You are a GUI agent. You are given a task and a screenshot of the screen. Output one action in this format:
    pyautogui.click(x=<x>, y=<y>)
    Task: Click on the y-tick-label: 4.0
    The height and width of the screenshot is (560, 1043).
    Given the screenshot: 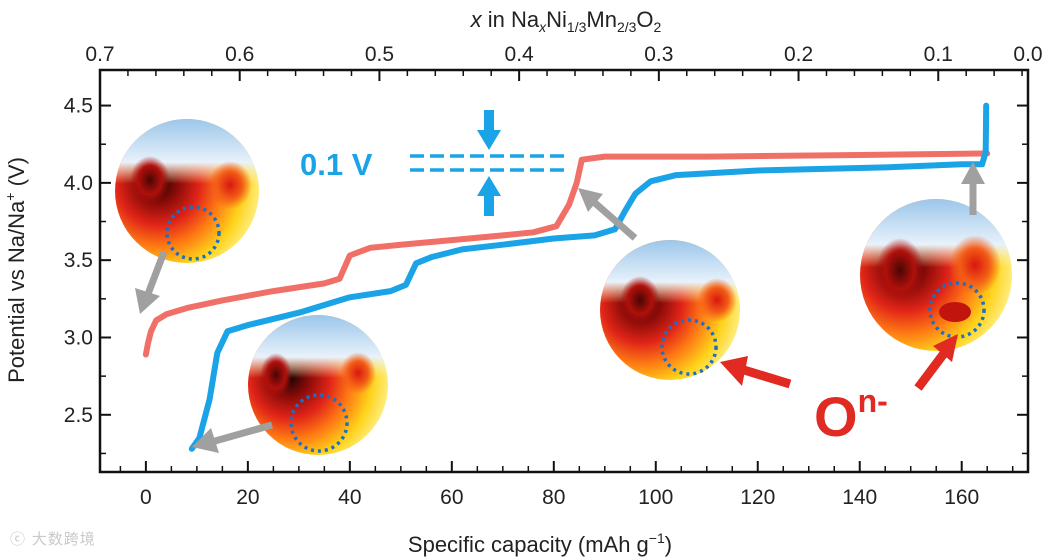 What is the action you would take?
    pyautogui.click(x=78, y=183)
    